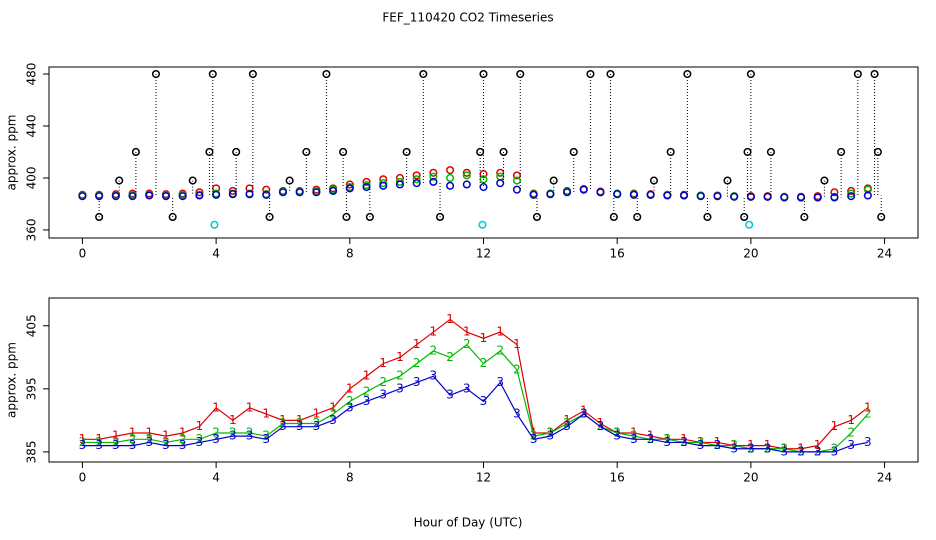 This screenshot has width=936, height=540. I want to click on x-axis-label: Hour of Day (UTC), so click(468, 523).